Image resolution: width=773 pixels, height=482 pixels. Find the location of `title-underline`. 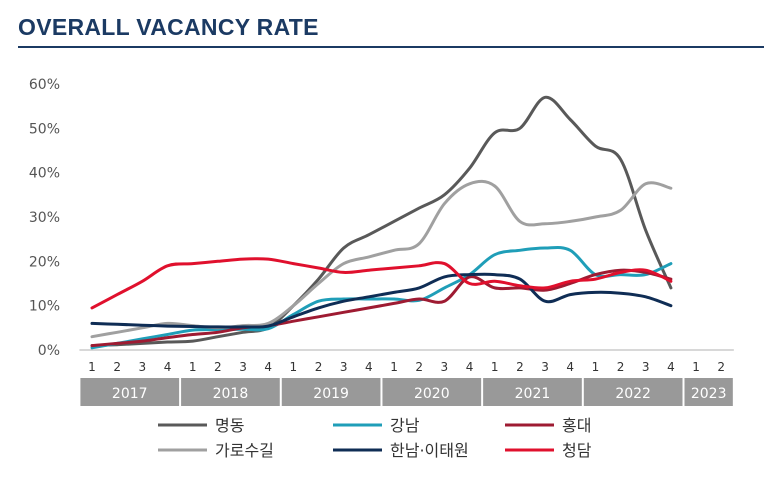

title-underline is located at coordinates (391, 47).